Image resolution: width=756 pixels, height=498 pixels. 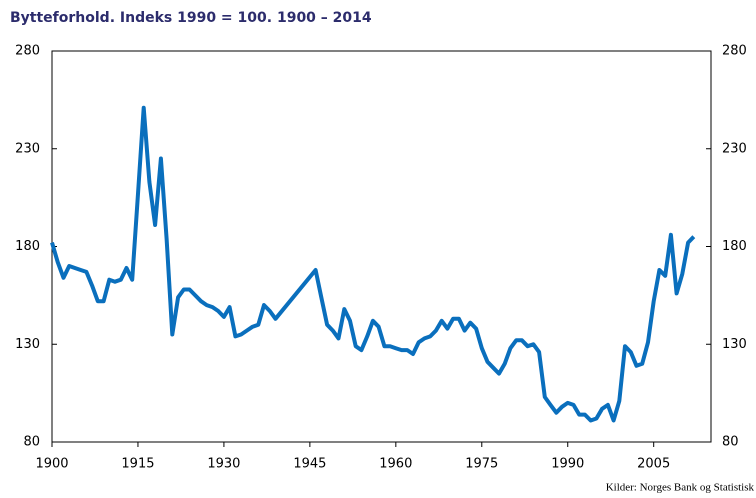 I want to click on y-tick-label: 230, so click(x=27, y=148).